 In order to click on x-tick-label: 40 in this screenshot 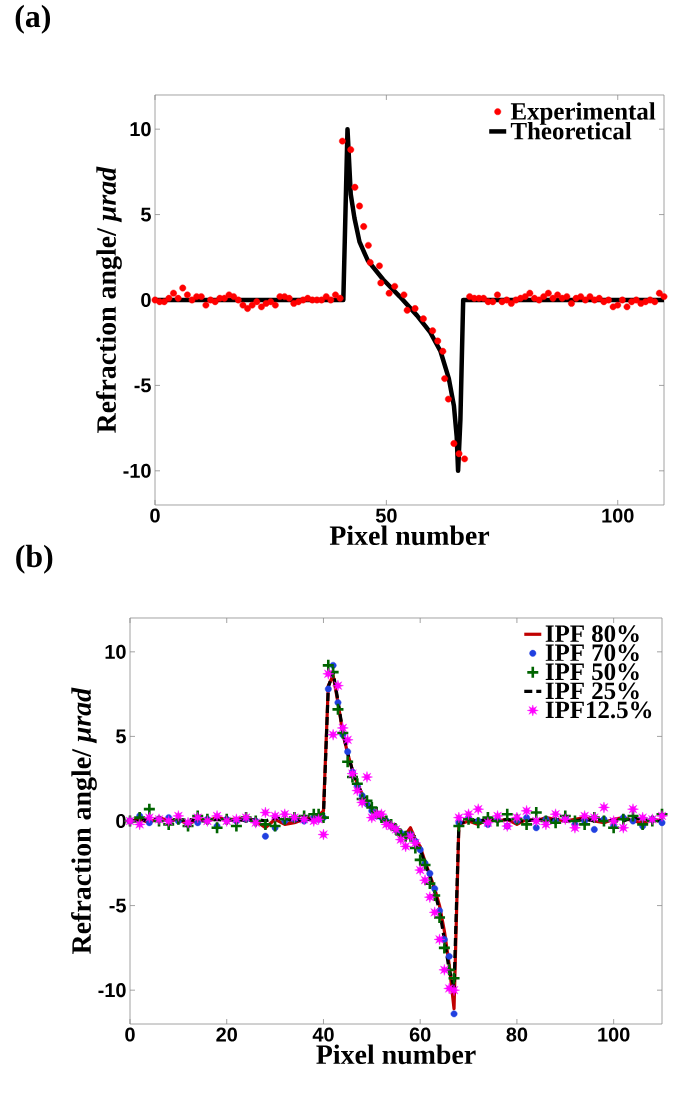, I will do `click(323, 1034)`.